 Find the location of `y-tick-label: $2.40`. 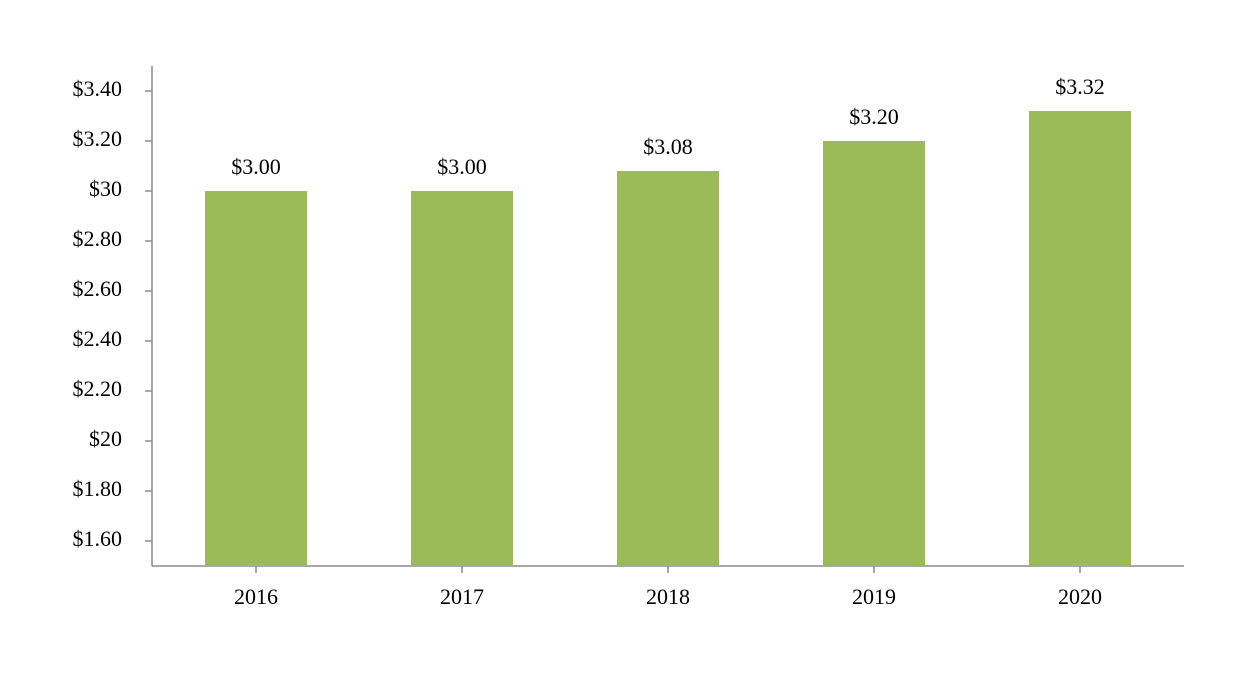

y-tick-label: $2.40 is located at coordinates (98, 338).